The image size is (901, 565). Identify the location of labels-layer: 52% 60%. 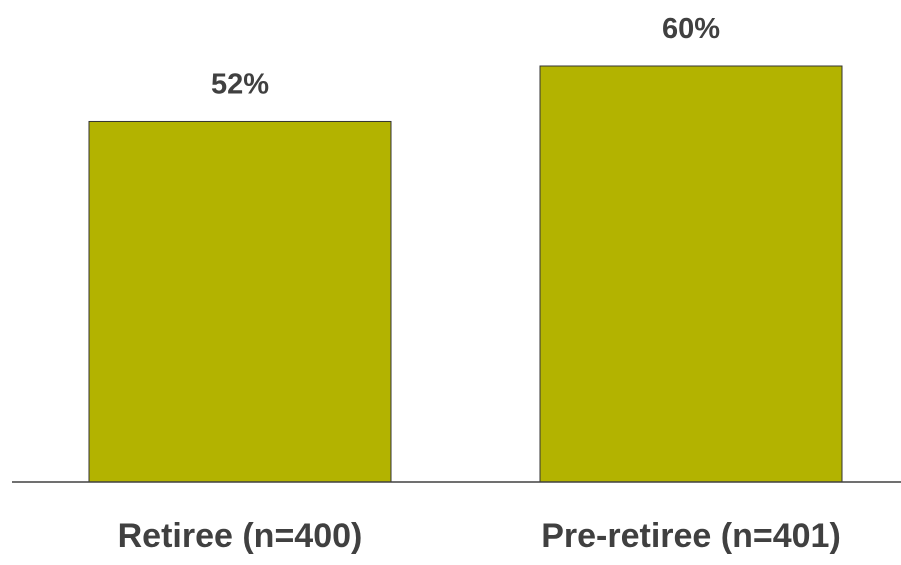
(465, 56).